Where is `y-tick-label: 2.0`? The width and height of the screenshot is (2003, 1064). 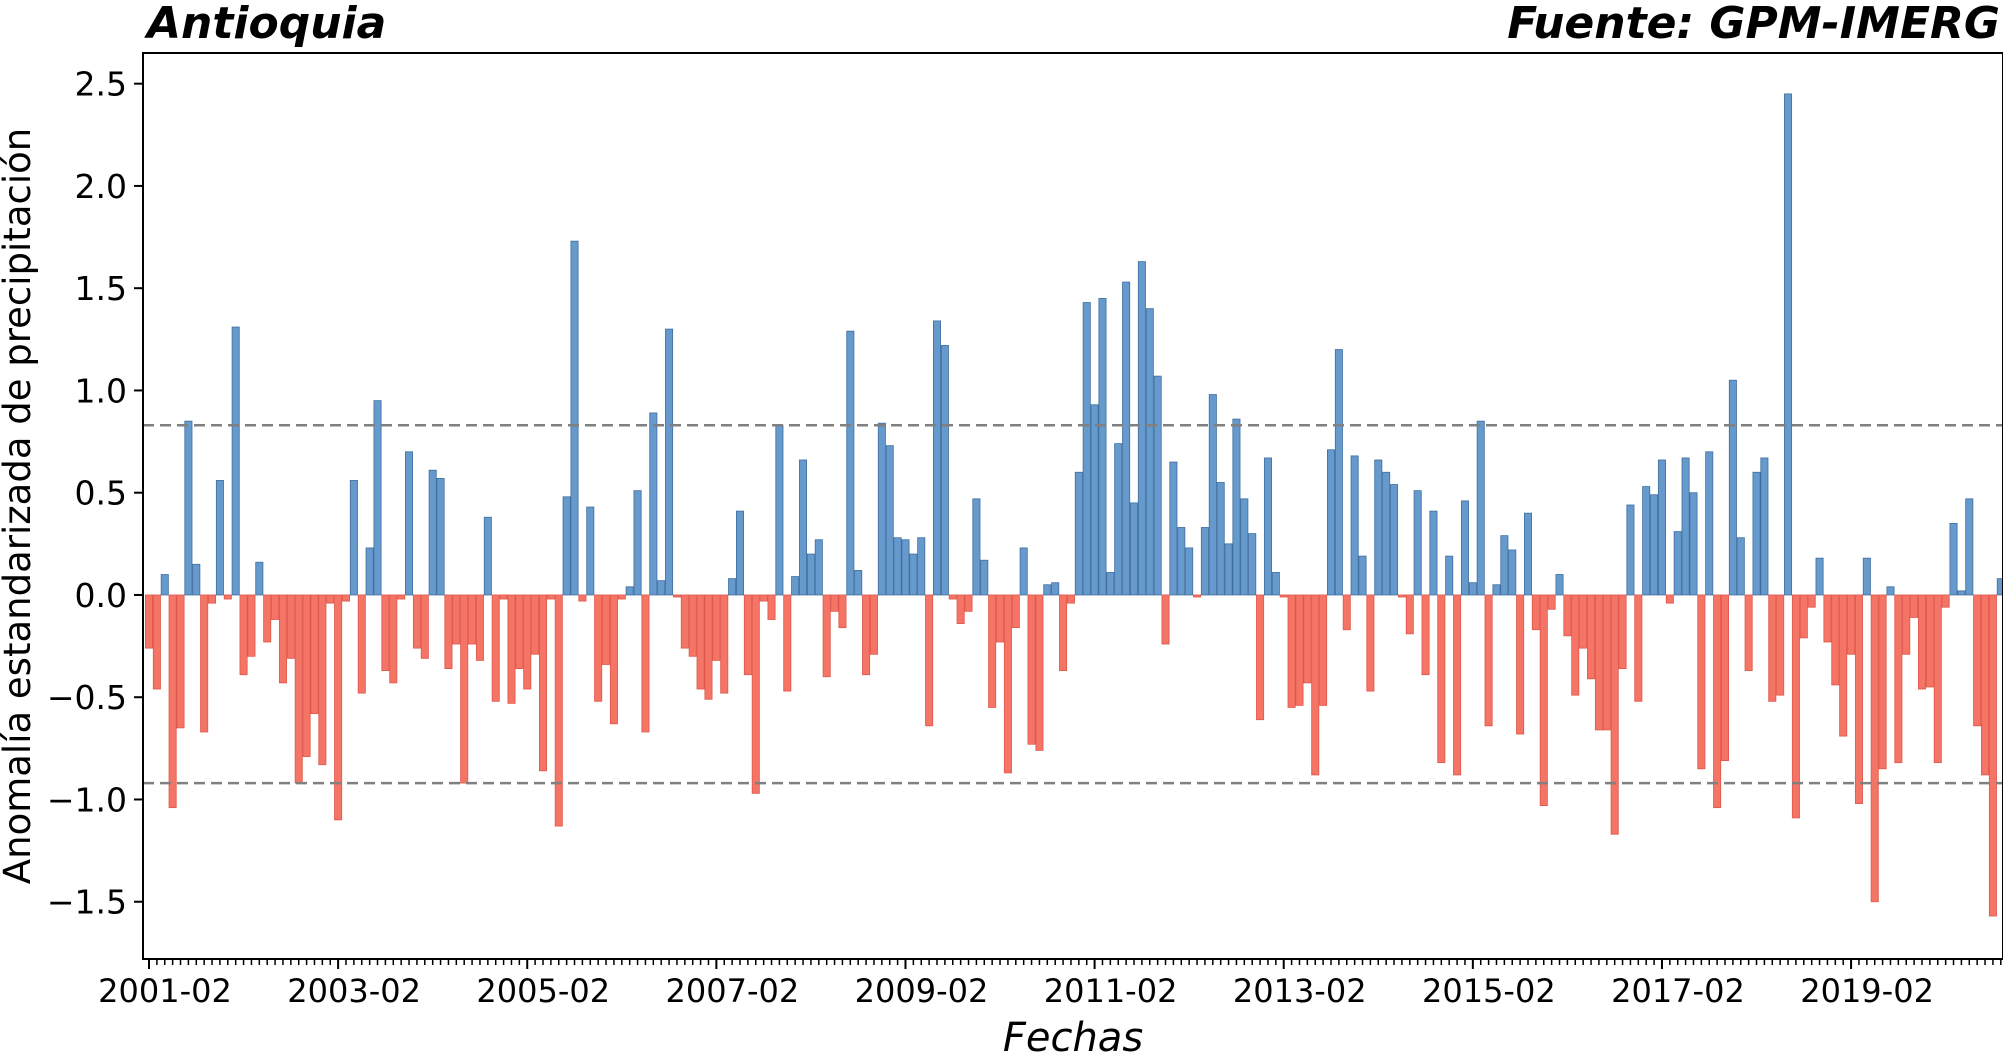
y-tick-label: 2.0 is located at coordinates (101, 186).